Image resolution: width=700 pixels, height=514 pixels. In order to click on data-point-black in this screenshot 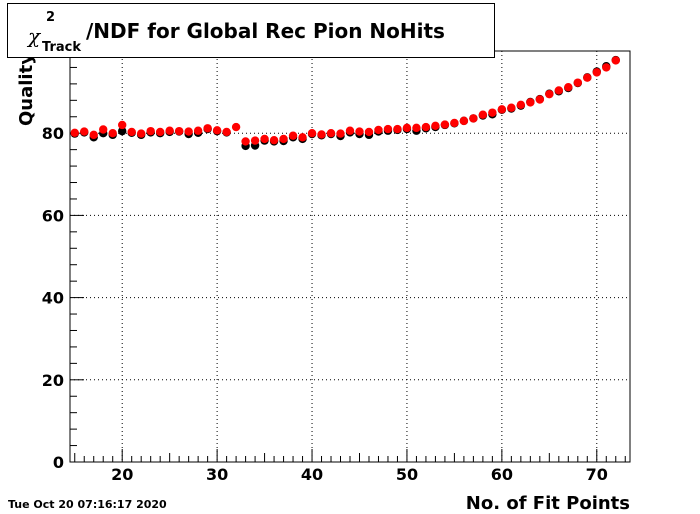, I will do `click(122, 131)`.